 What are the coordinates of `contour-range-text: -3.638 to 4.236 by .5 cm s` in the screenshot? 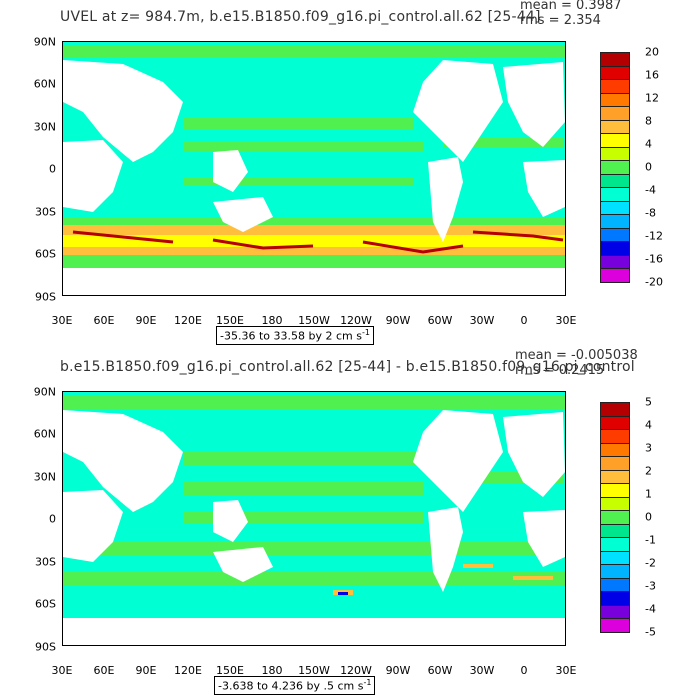 It's located at (291, 686).